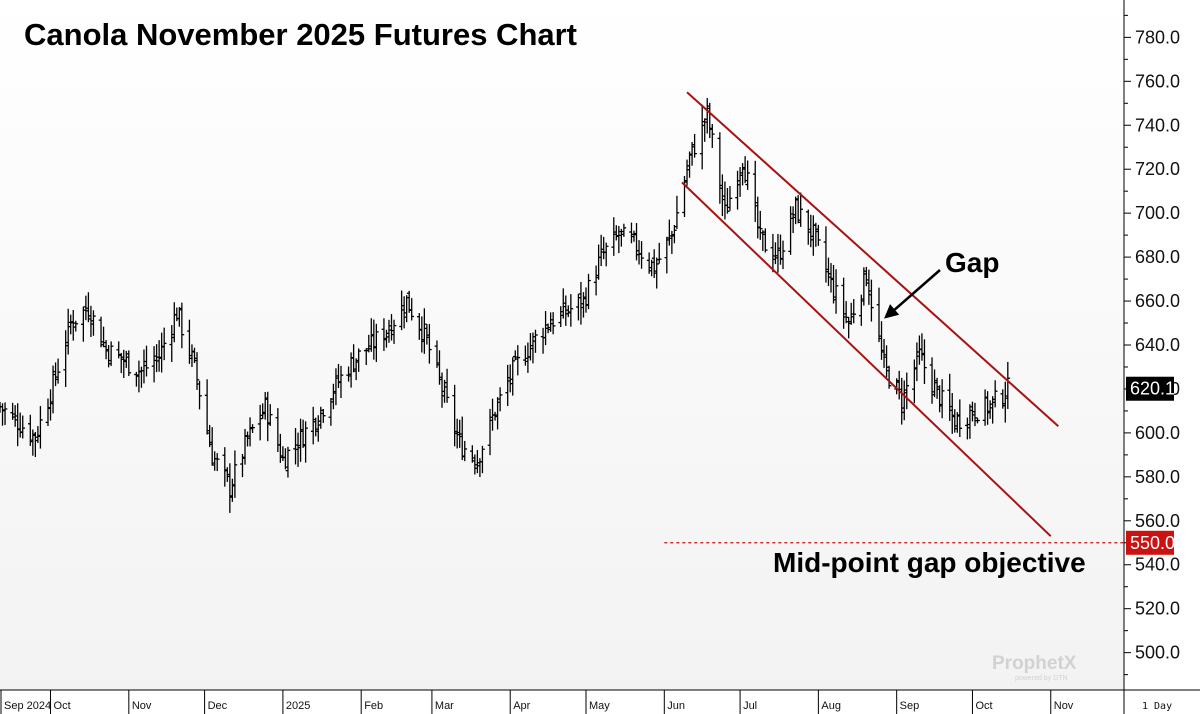 Image resolution: width=1200 pixels, height=714 pixels. What do you see at coordinates (1034, 663) in the screenshot?
I see `prophetx-logo: ProphetX` at bounding box center [1034, 663].